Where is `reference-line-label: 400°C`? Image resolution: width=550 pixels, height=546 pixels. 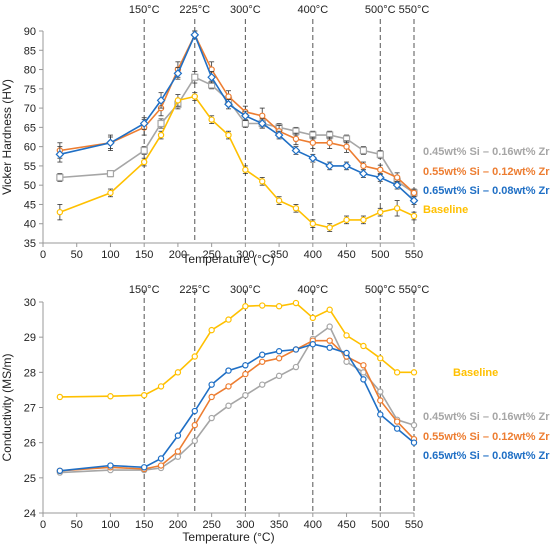 reference-line-label: 400°C is located at coordinates (312, 290).